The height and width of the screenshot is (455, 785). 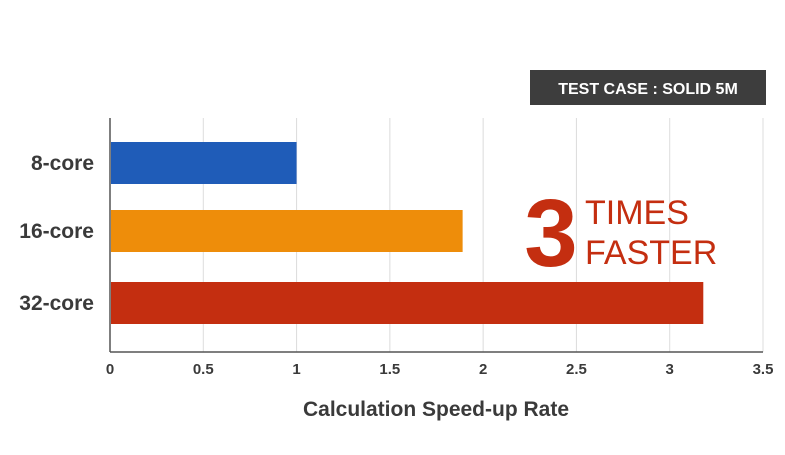 What do you see at coordinates (483, 369) in the screenshot?
I see `x-tick-label: 2` at bounding box center [483, 369].